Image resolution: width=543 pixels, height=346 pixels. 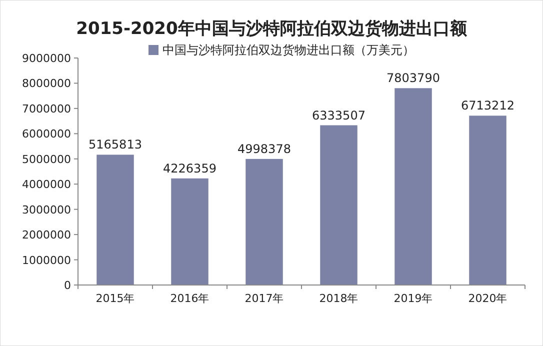 I want to click on data-label: 5165813, so click(x=115, y=145).